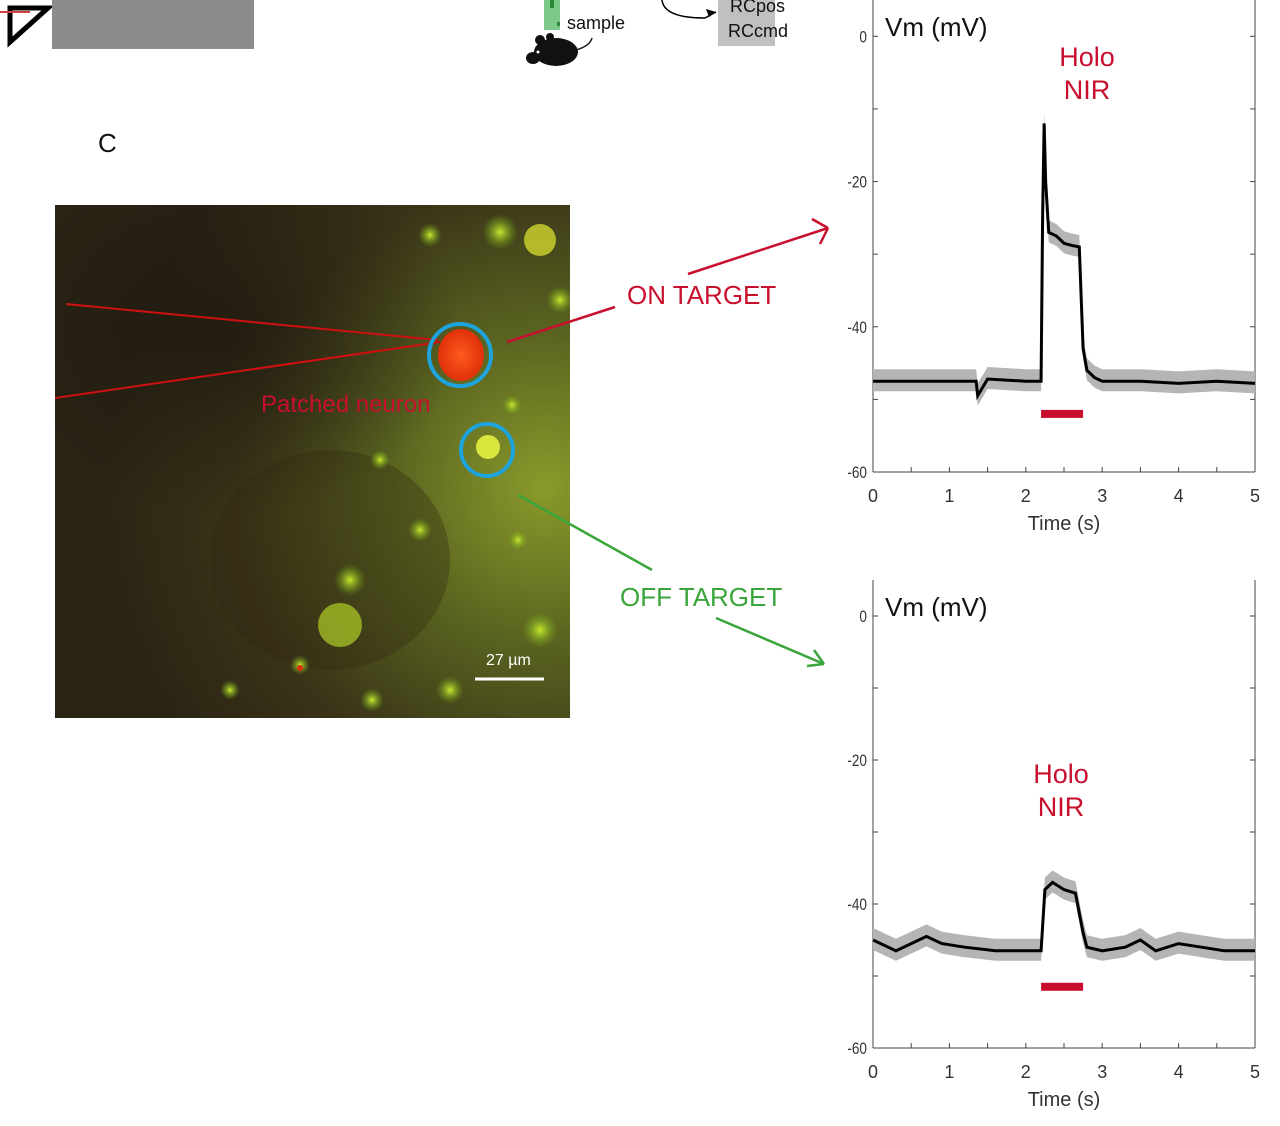  Describe the element at coordinates (31, 26) in the screenshot. I see `objective-icon` at that location.